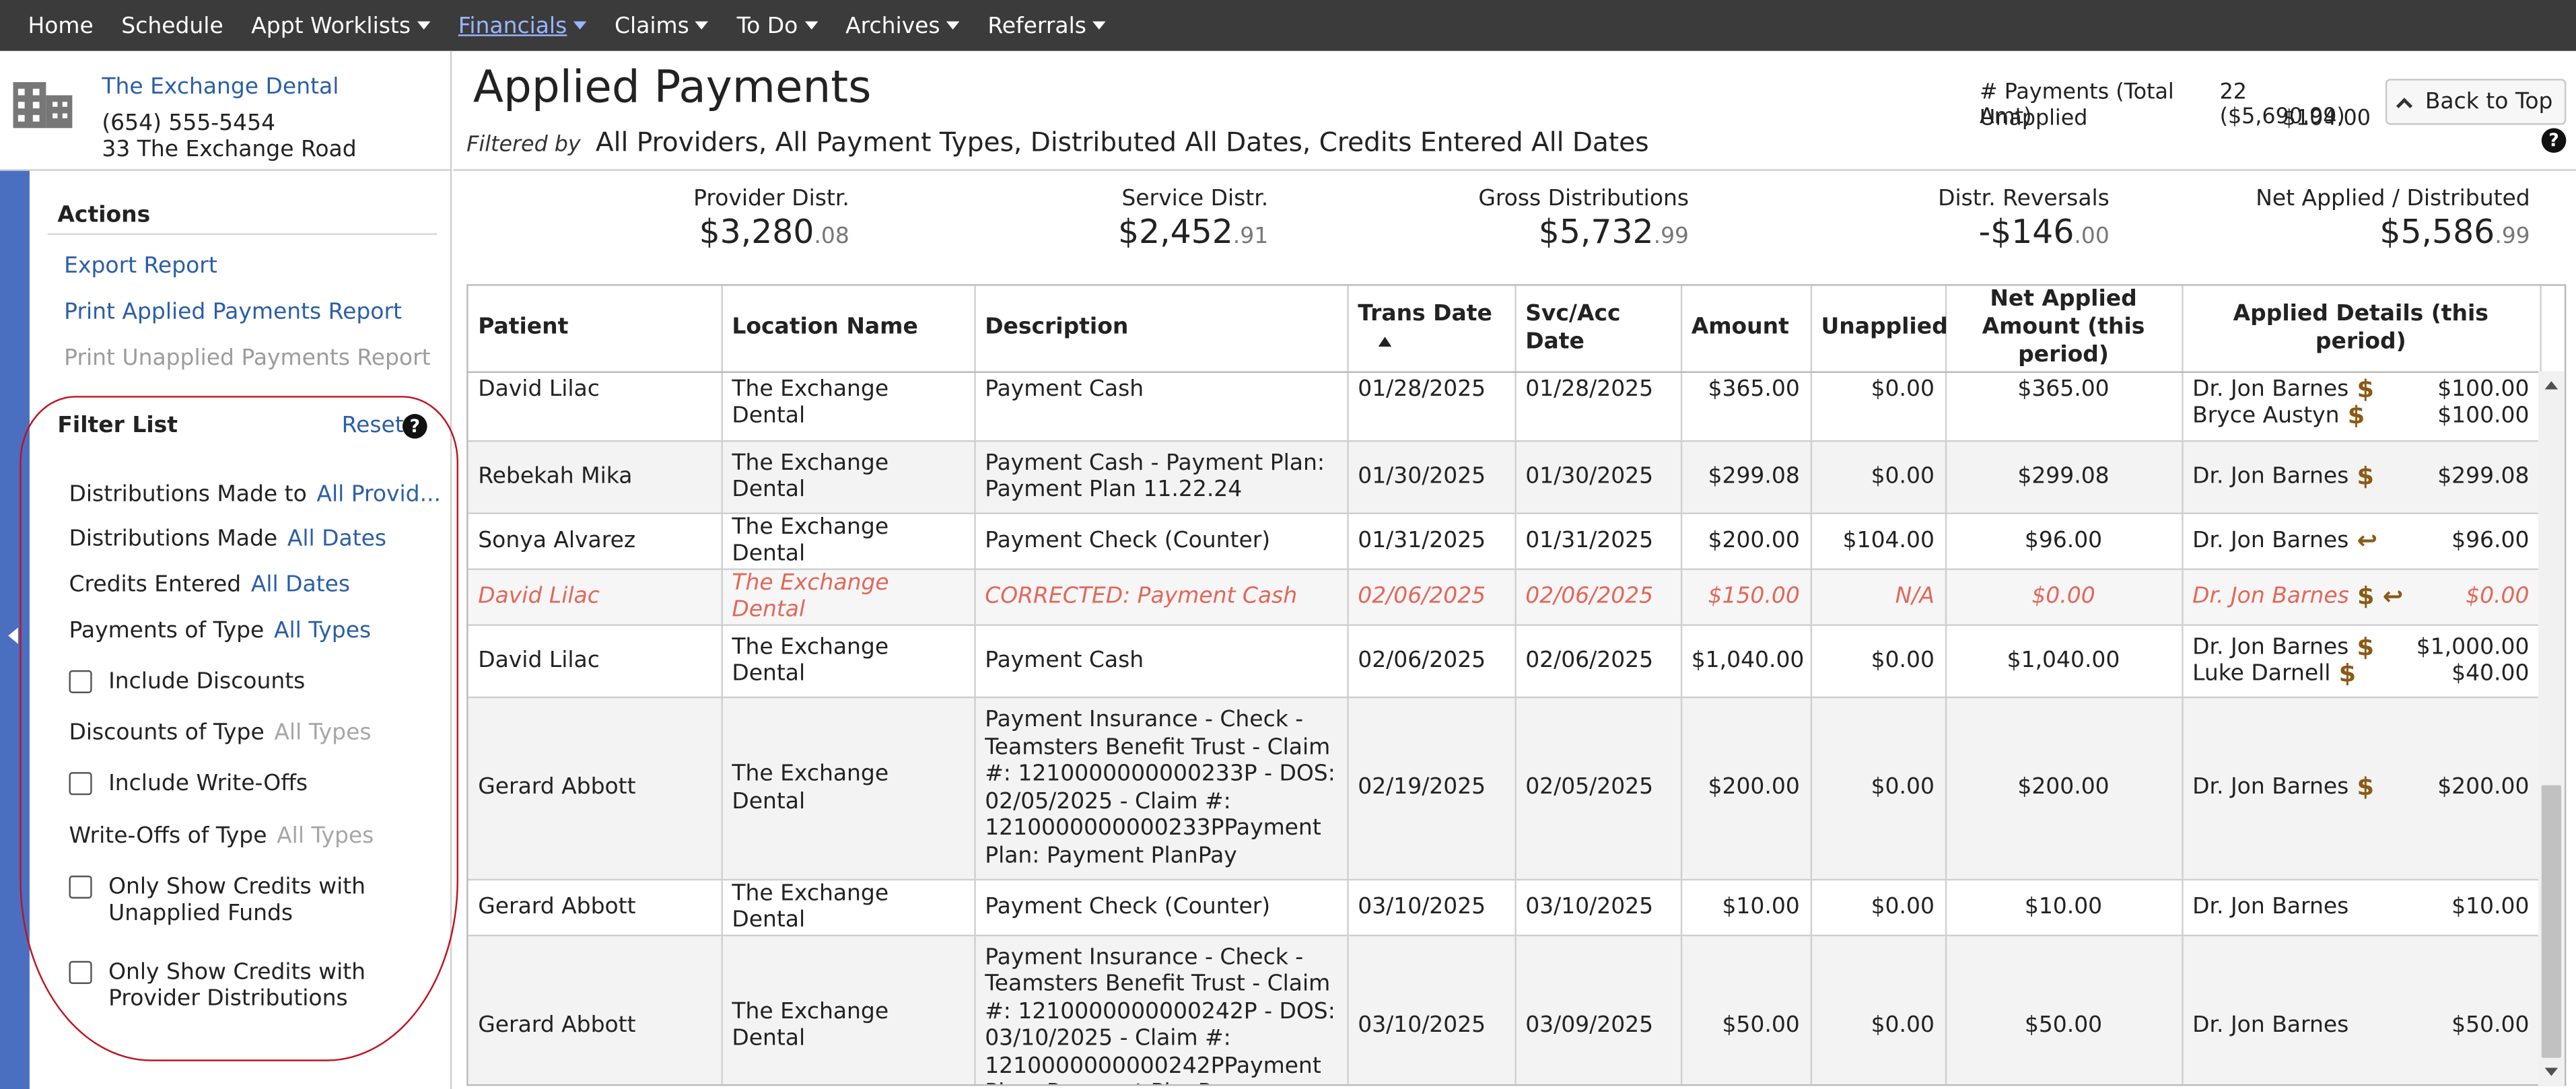 The height and width of the screenshot is (1089, 2576). I want to click on payments-type-select: All Types, so click(322, 630).